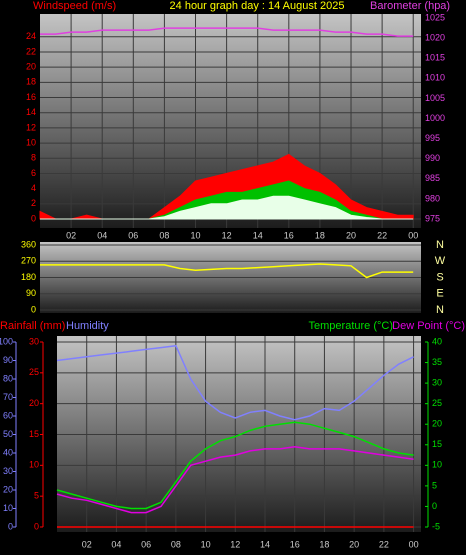  I want to click on y-tick-label: 270, so click(28, 261).